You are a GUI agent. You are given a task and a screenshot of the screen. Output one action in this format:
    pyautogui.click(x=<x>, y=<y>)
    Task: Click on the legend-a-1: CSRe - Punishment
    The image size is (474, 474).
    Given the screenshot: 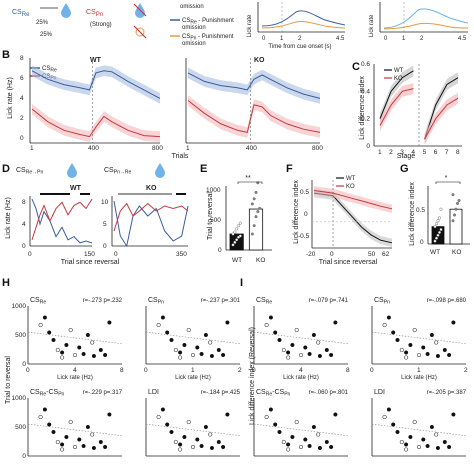 What is the action you would take?
    pyautogui.click(x=208, y=22)
    